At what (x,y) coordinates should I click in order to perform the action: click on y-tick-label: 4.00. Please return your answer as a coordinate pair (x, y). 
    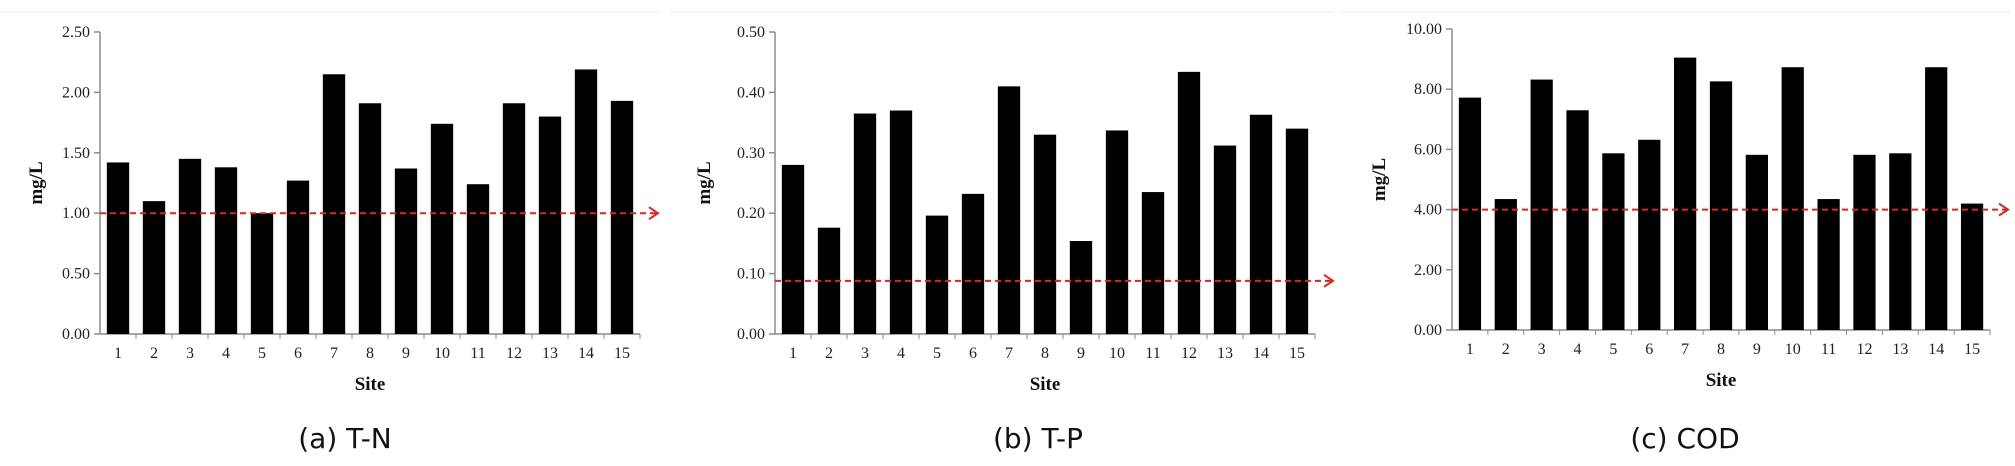
    Looking at the image, I should click on (1428, 210).